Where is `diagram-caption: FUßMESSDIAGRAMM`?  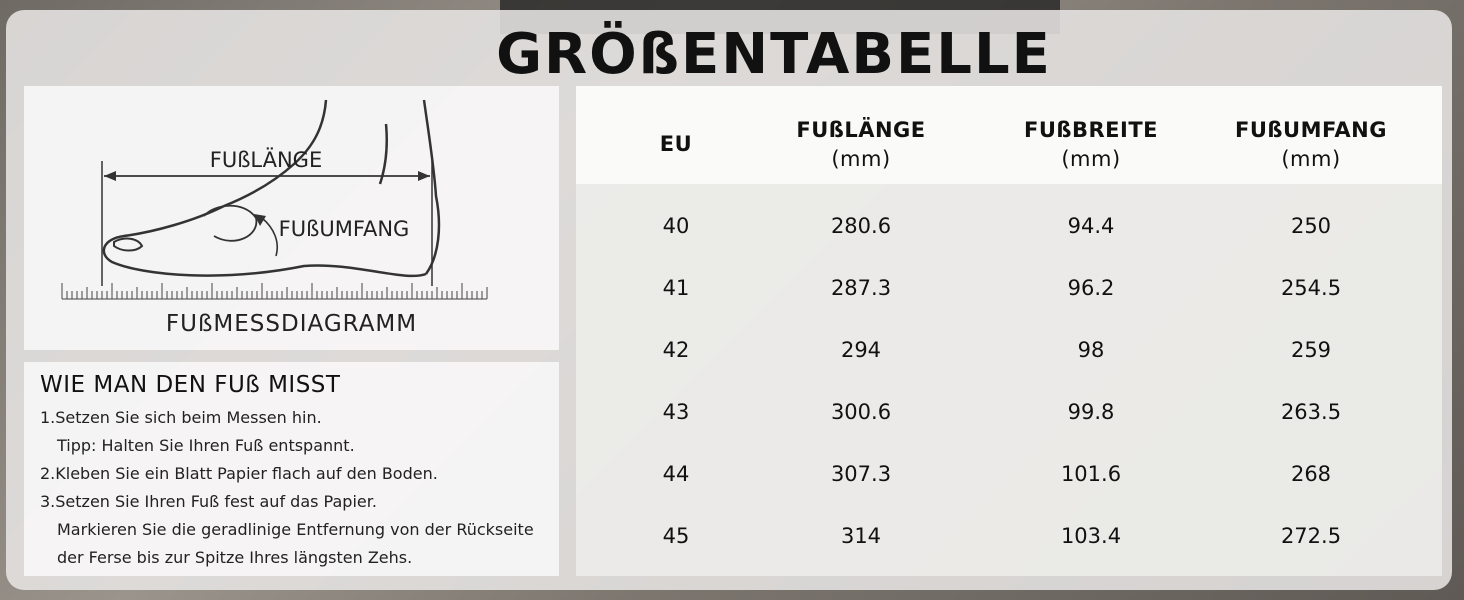 diagram-caption: FUßMESSDIAGRAMM is located at coordinates (291, 324).